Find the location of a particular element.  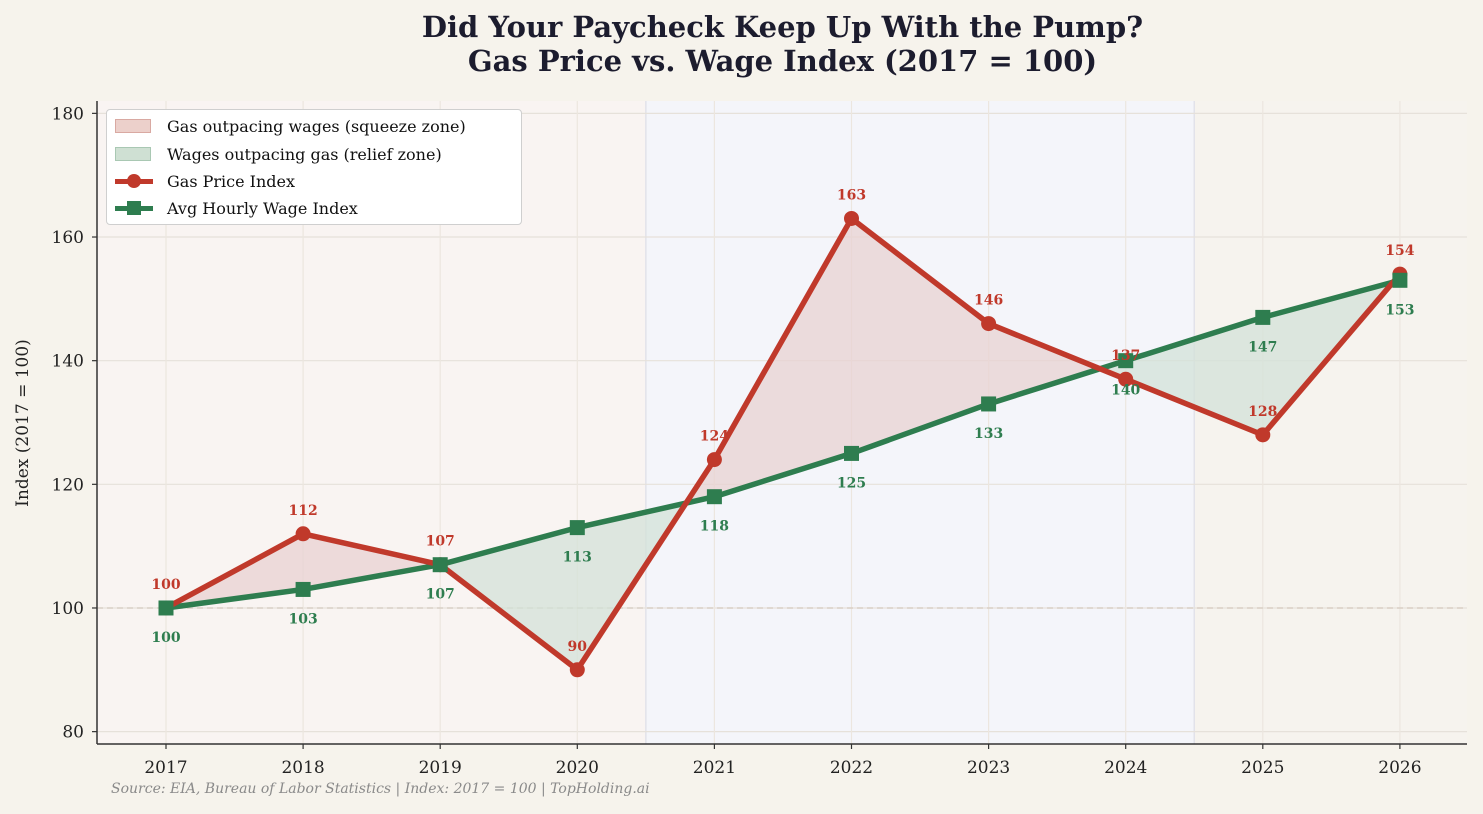

x-tick-label: 2025 is located at coordinates (1262, 768).